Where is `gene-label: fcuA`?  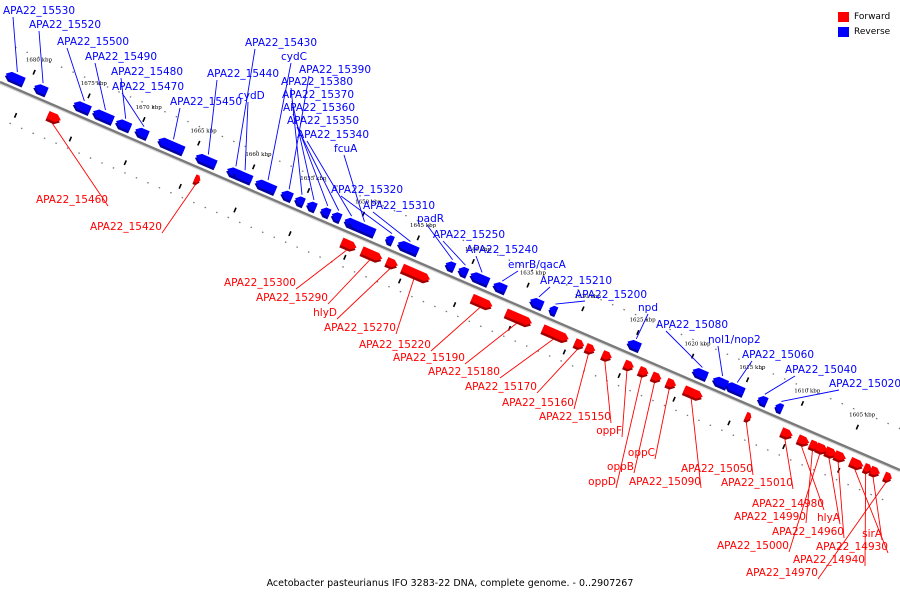
gene-label: fcuA is located at coordinates (346, 149).